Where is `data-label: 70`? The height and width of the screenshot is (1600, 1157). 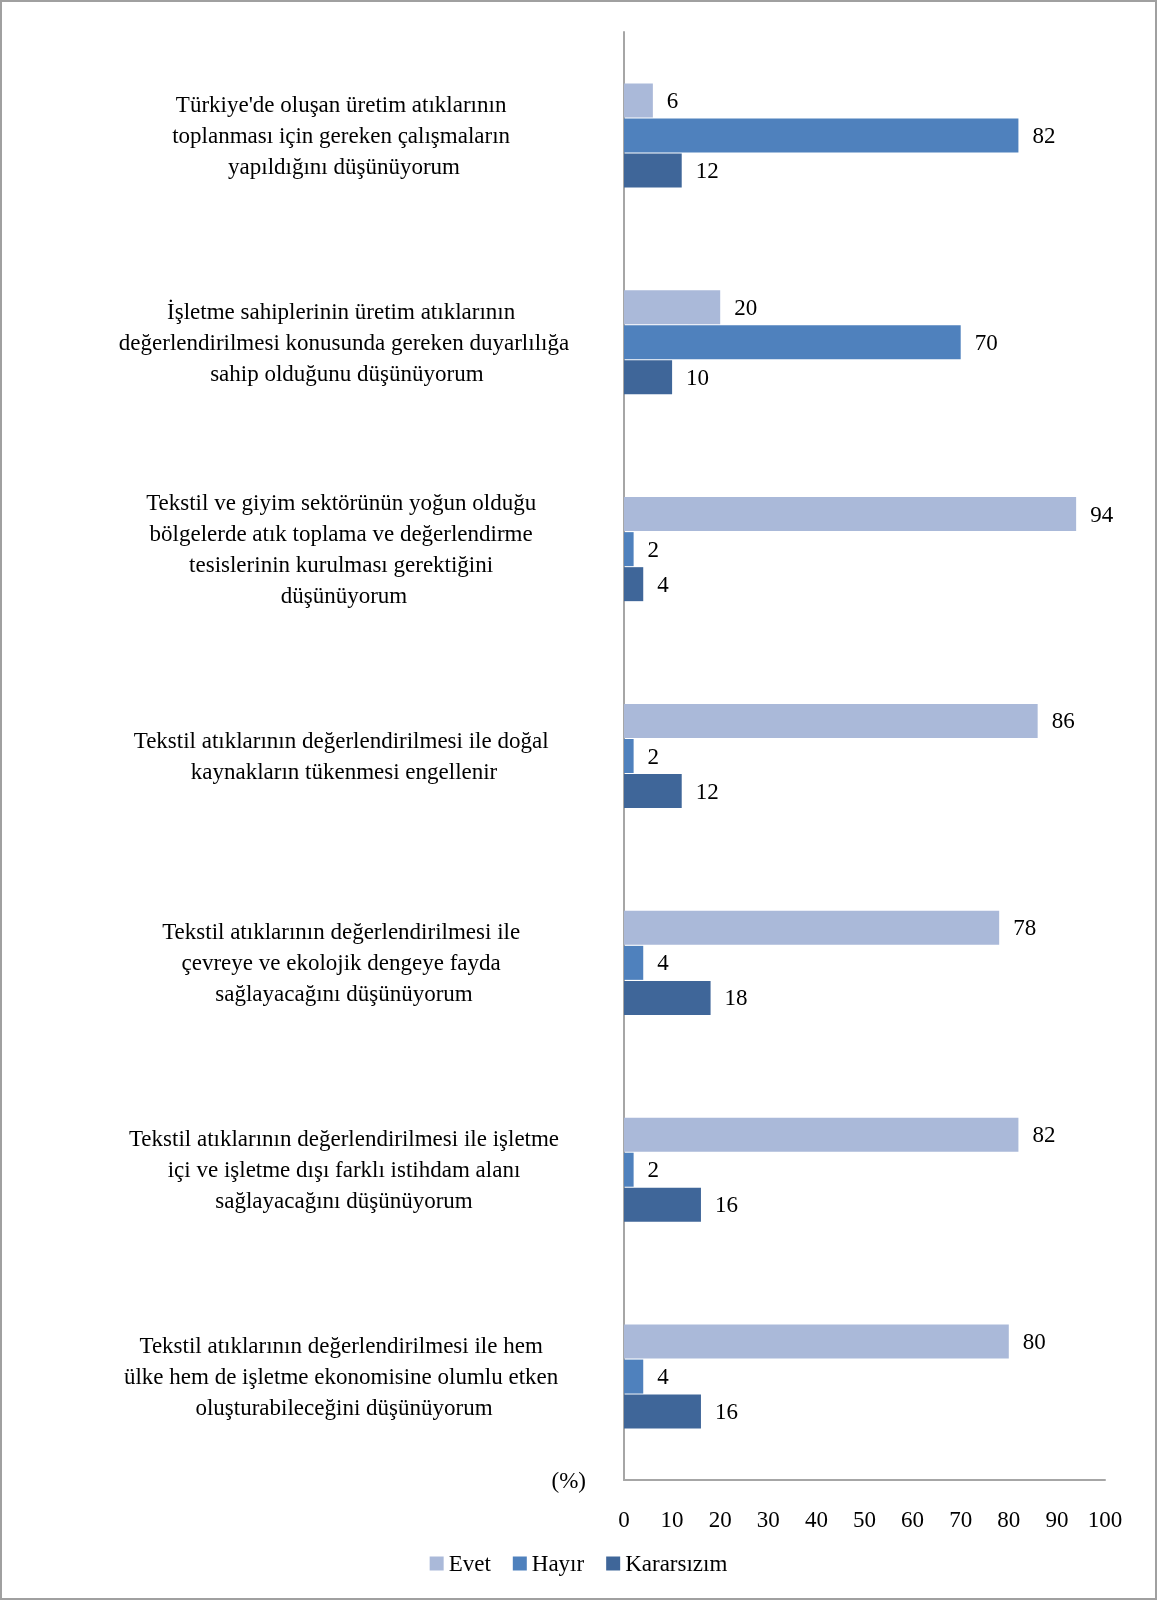 data-label: 70 is located at coordinates (986, 342).